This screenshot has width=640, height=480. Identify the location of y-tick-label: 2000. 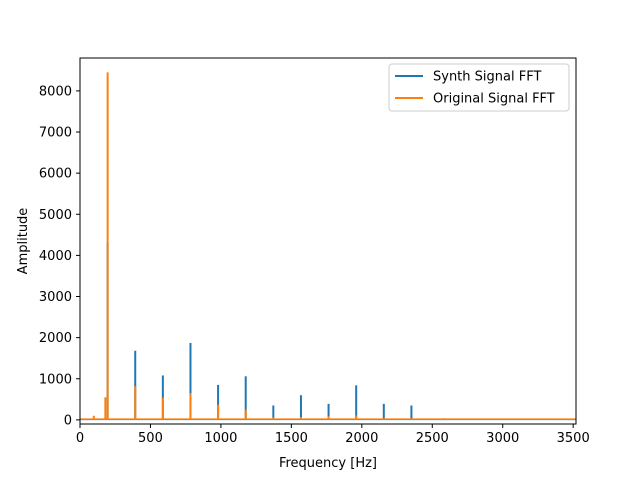
(55, 338).